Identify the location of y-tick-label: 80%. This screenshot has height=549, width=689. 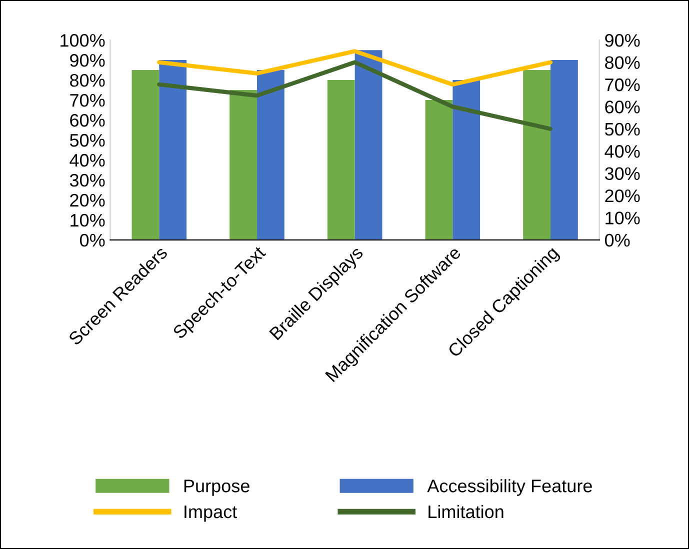
(87, 80).